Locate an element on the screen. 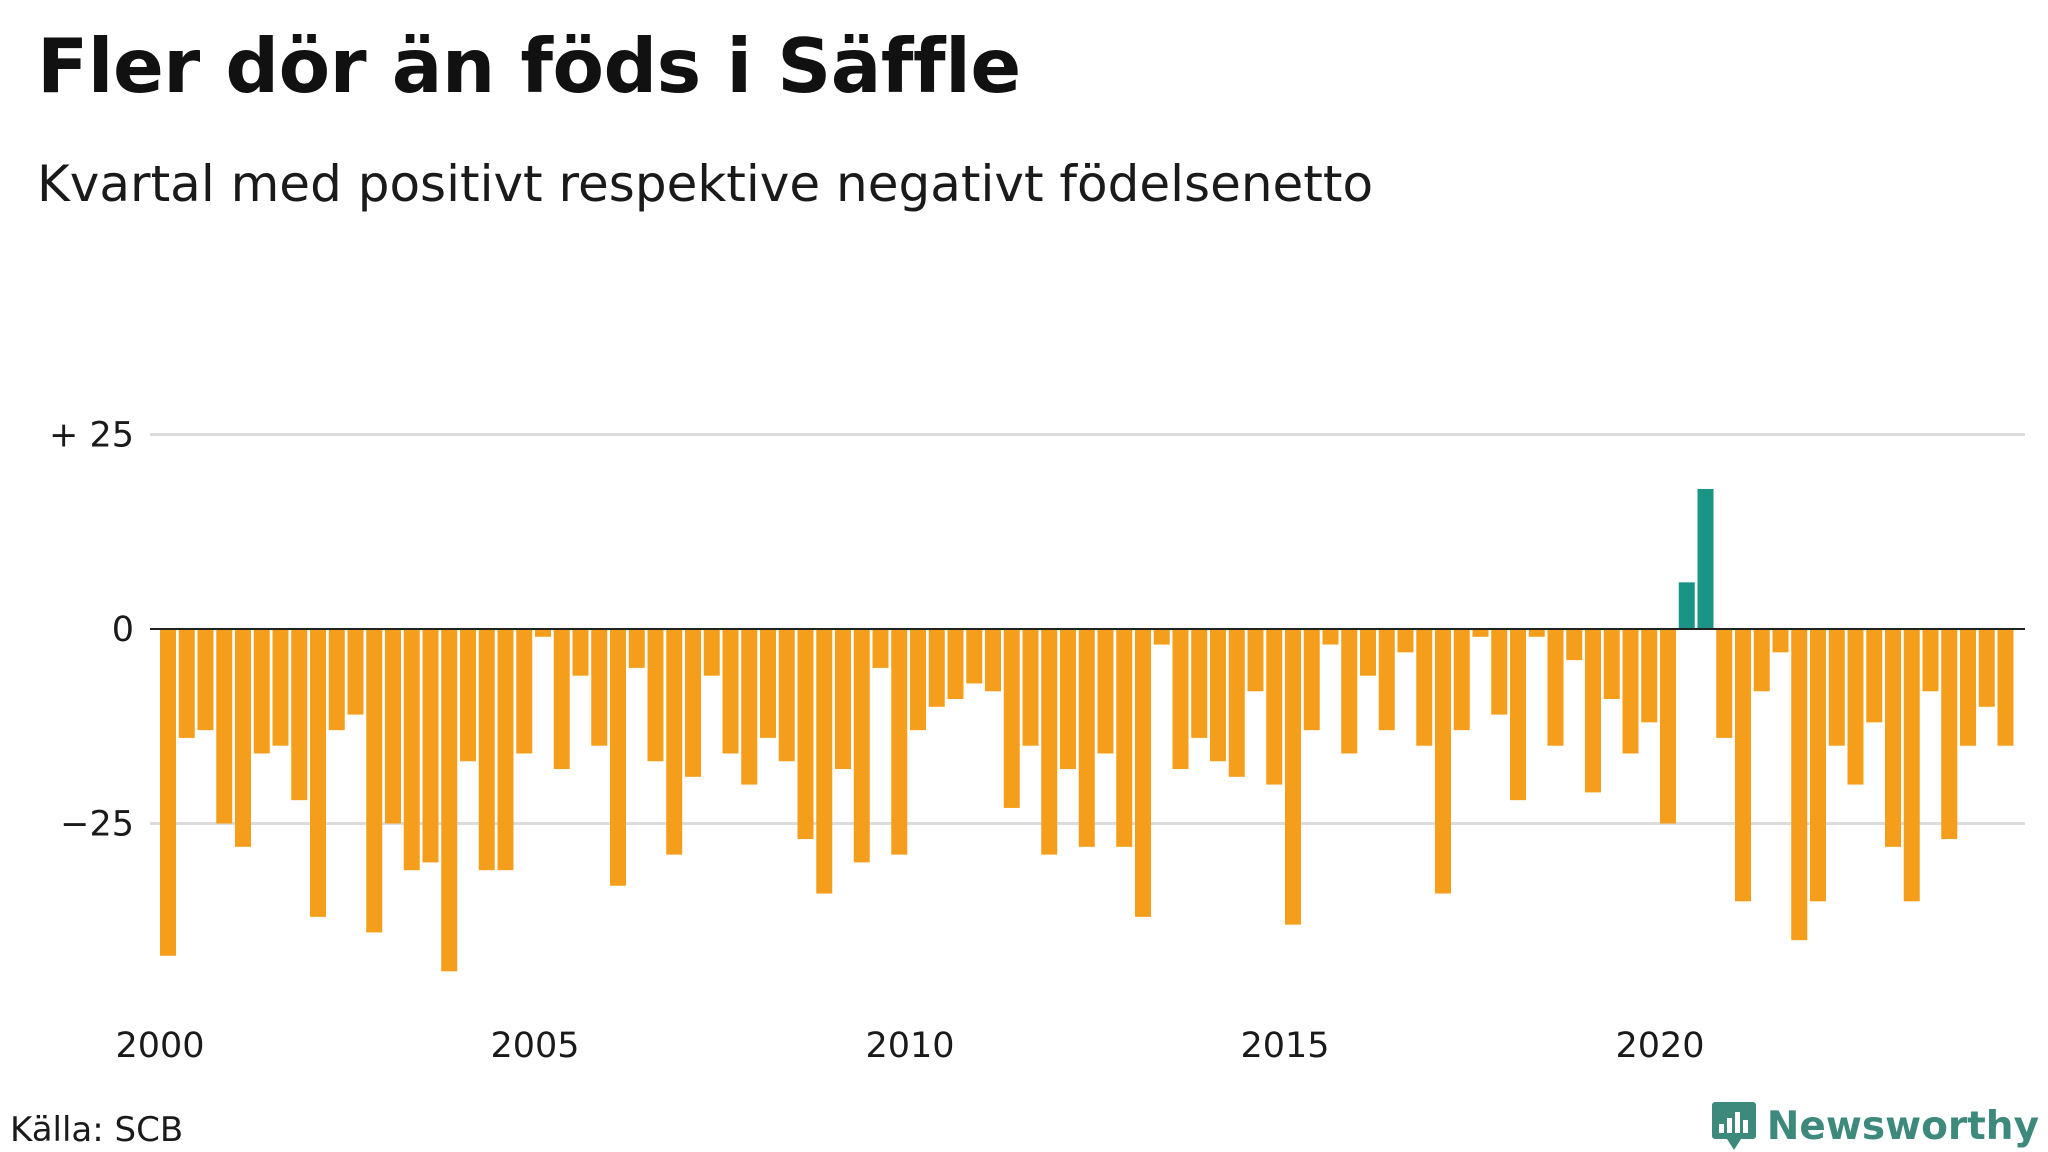 This screenshot has width=2048, height=1152. brand-name: Newsworthy is located at coordinates (1902, 1126).